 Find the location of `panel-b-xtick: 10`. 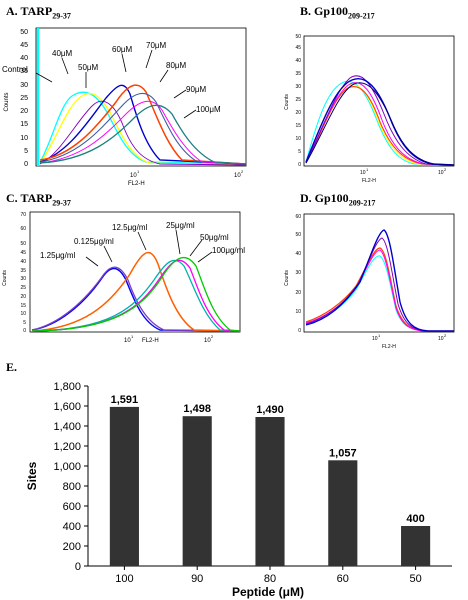

panel-b-xtick: 10 is located at coordinates (441, 173).